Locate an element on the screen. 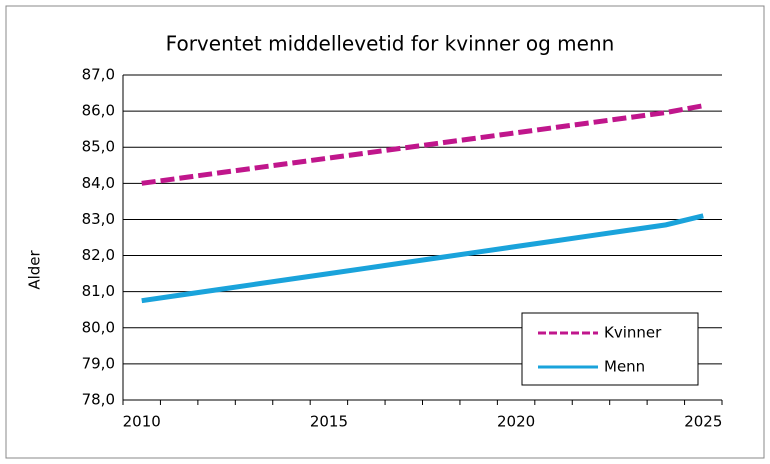 This screenshot has height=464, width=770. y-tick-label: 80,0 is located at coordinates (98, 327).